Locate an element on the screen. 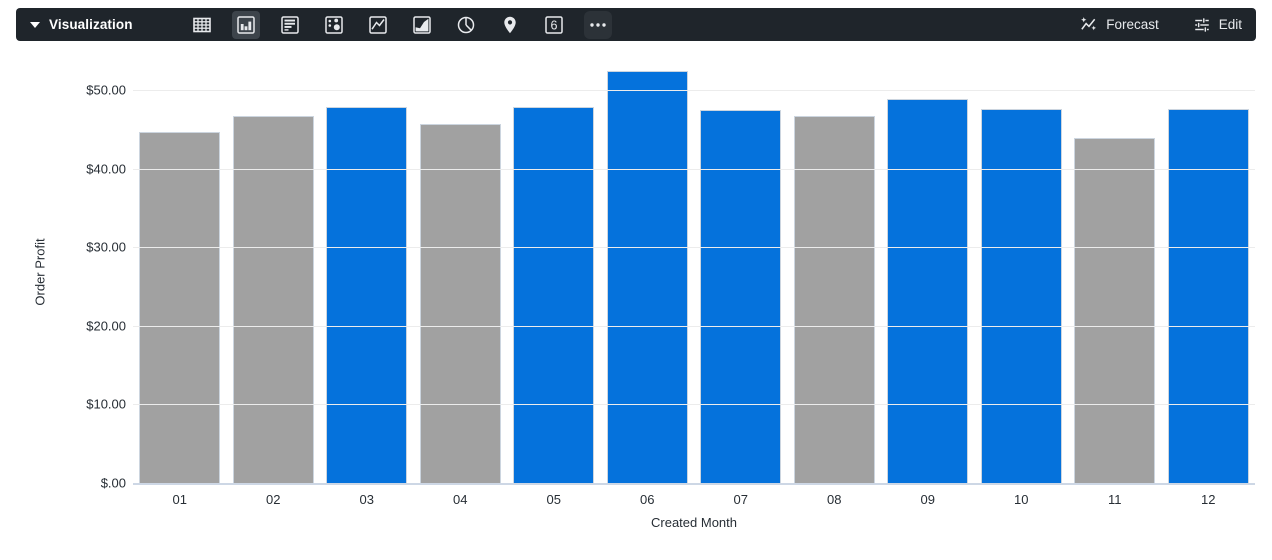 This screenshot has width=1272, height=560. toolbar-actions: Forecast Edit is located at coordinates (1160, 24).